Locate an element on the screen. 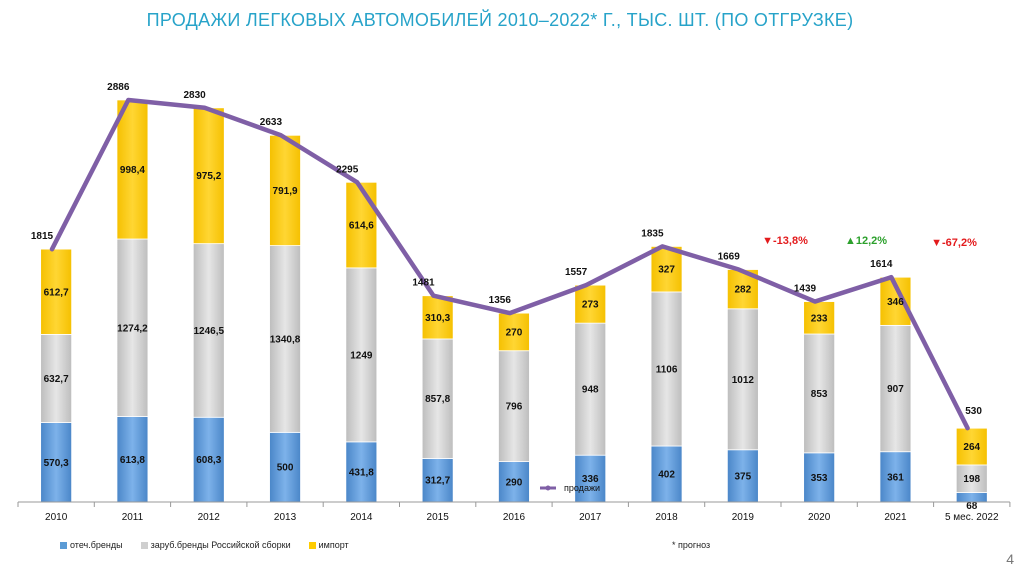 This screenshot has width=1024, height=575. change-annotation-up: ▲12,2% is located at coordinates (866, 241).